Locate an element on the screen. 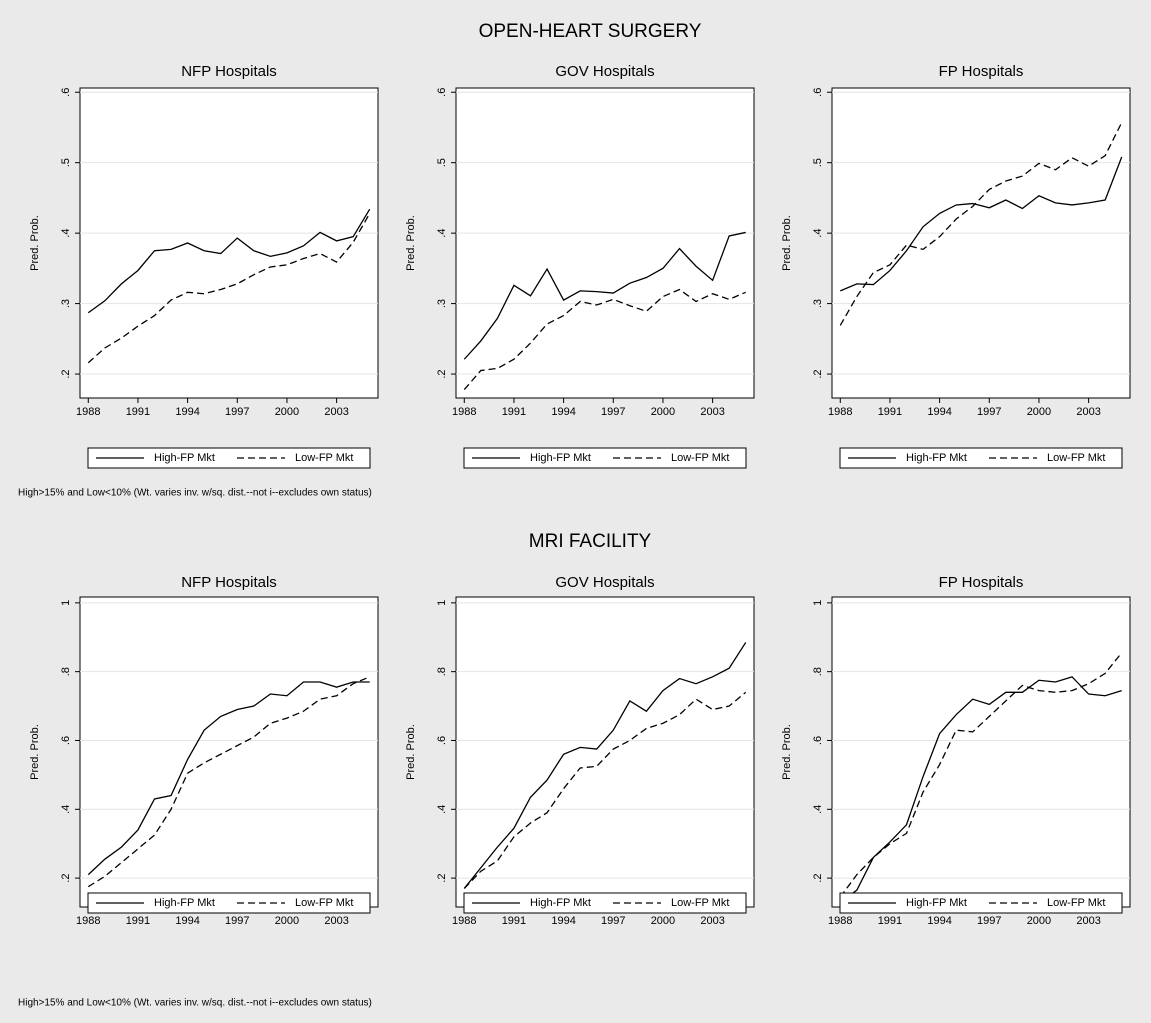 The height and width of the screenshot is (1023, 1151). panel-title: GOV Hospitals is located at coordinates (604, 71).